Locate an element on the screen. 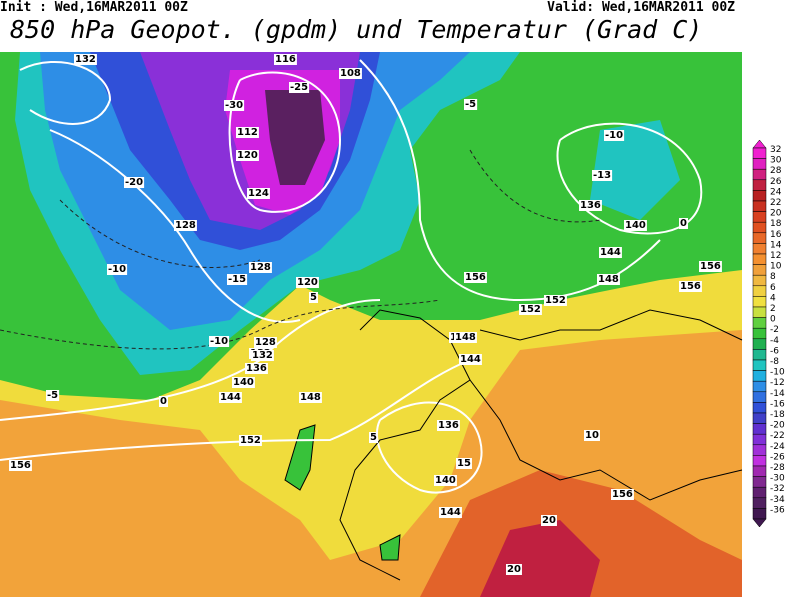 The width and height of the screenshot is (790, 597). colorbar-label: 2 is located at coordinates (773, 309).